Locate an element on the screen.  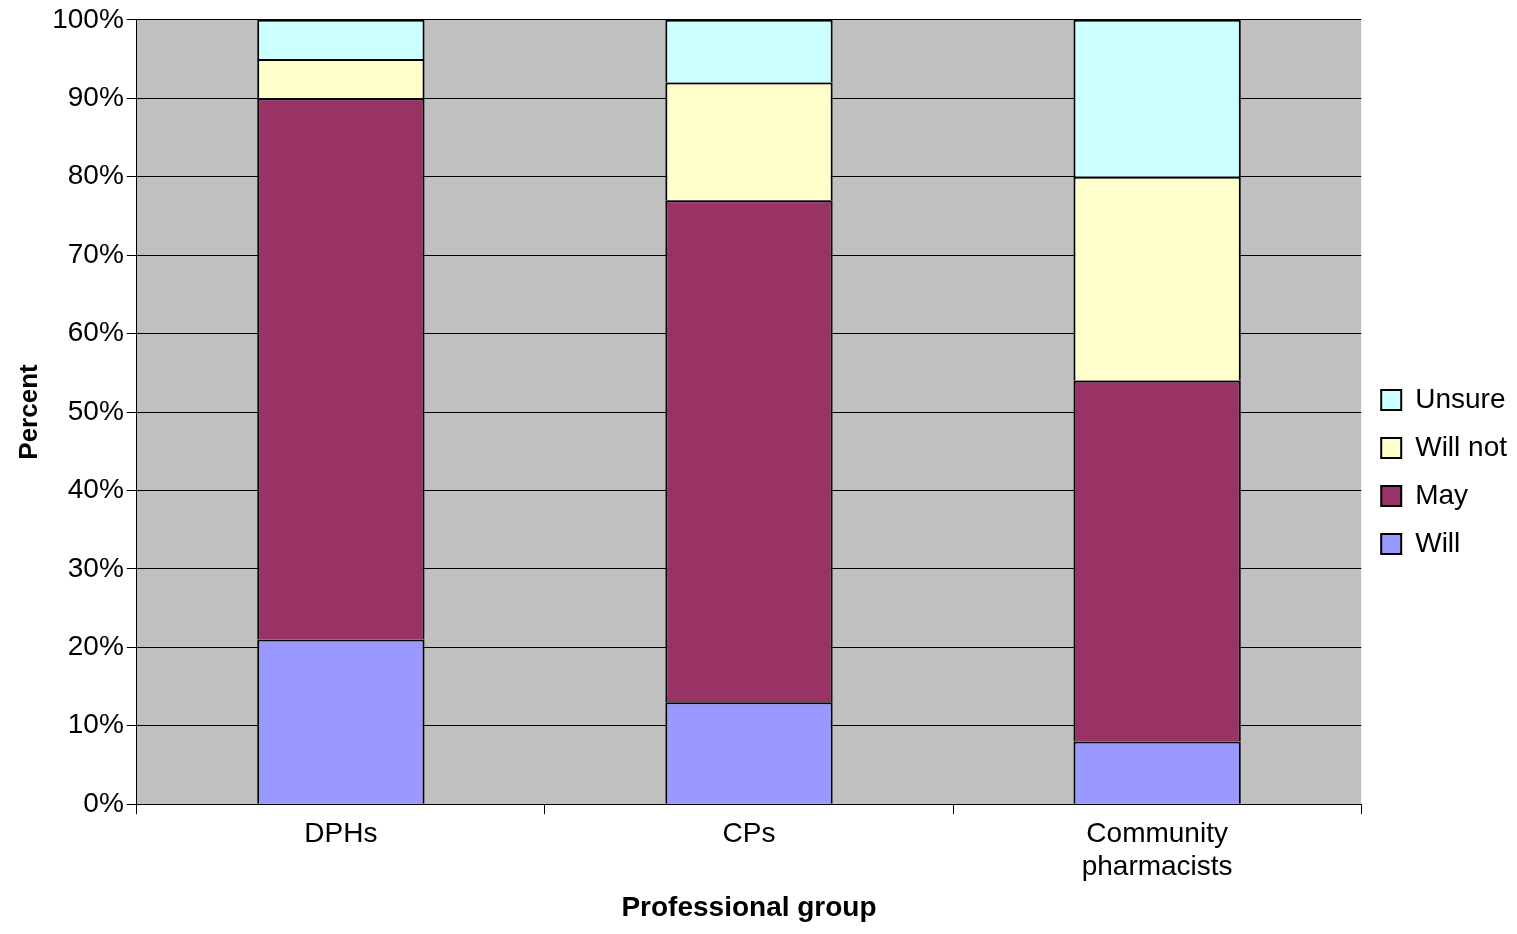
y-tick-label: 70% is located at coordinates (95, 253).